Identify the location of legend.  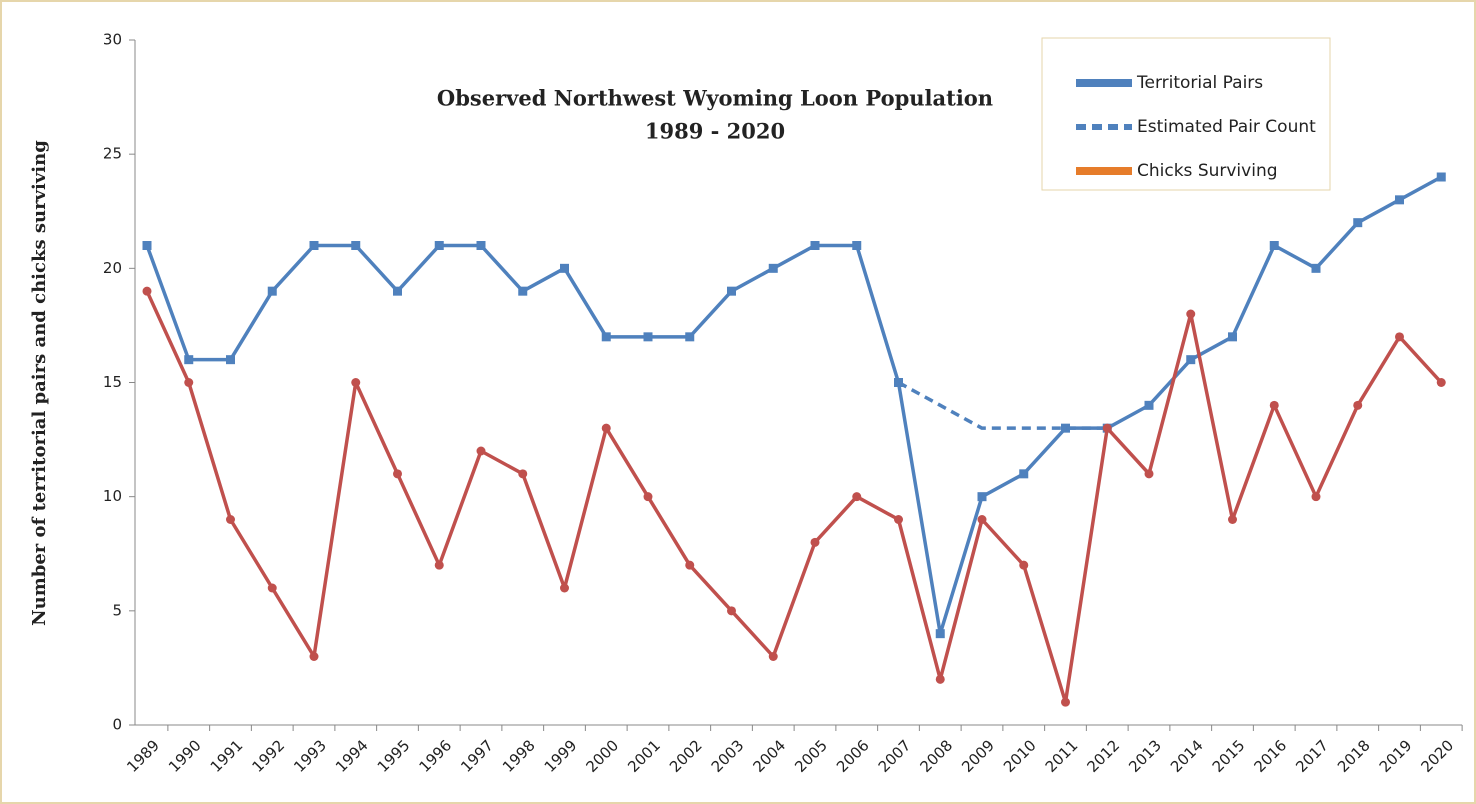
(1186, 114).